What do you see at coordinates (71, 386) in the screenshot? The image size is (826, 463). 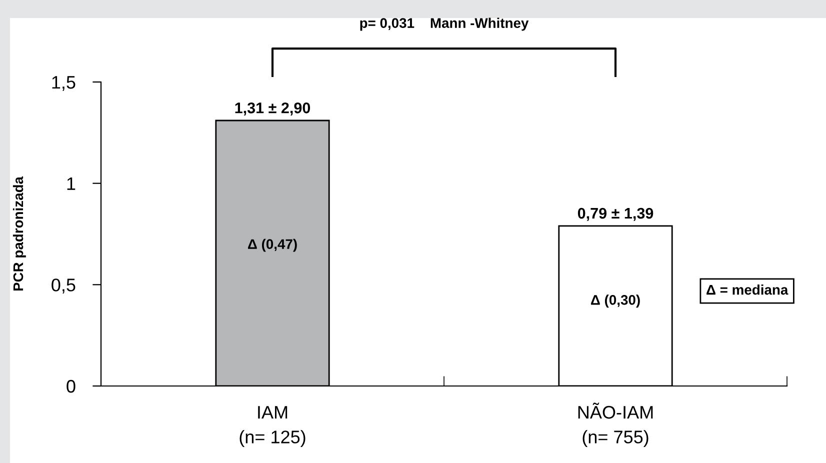 I see `y-tick-label: 0` at bounding box center [71, 386].